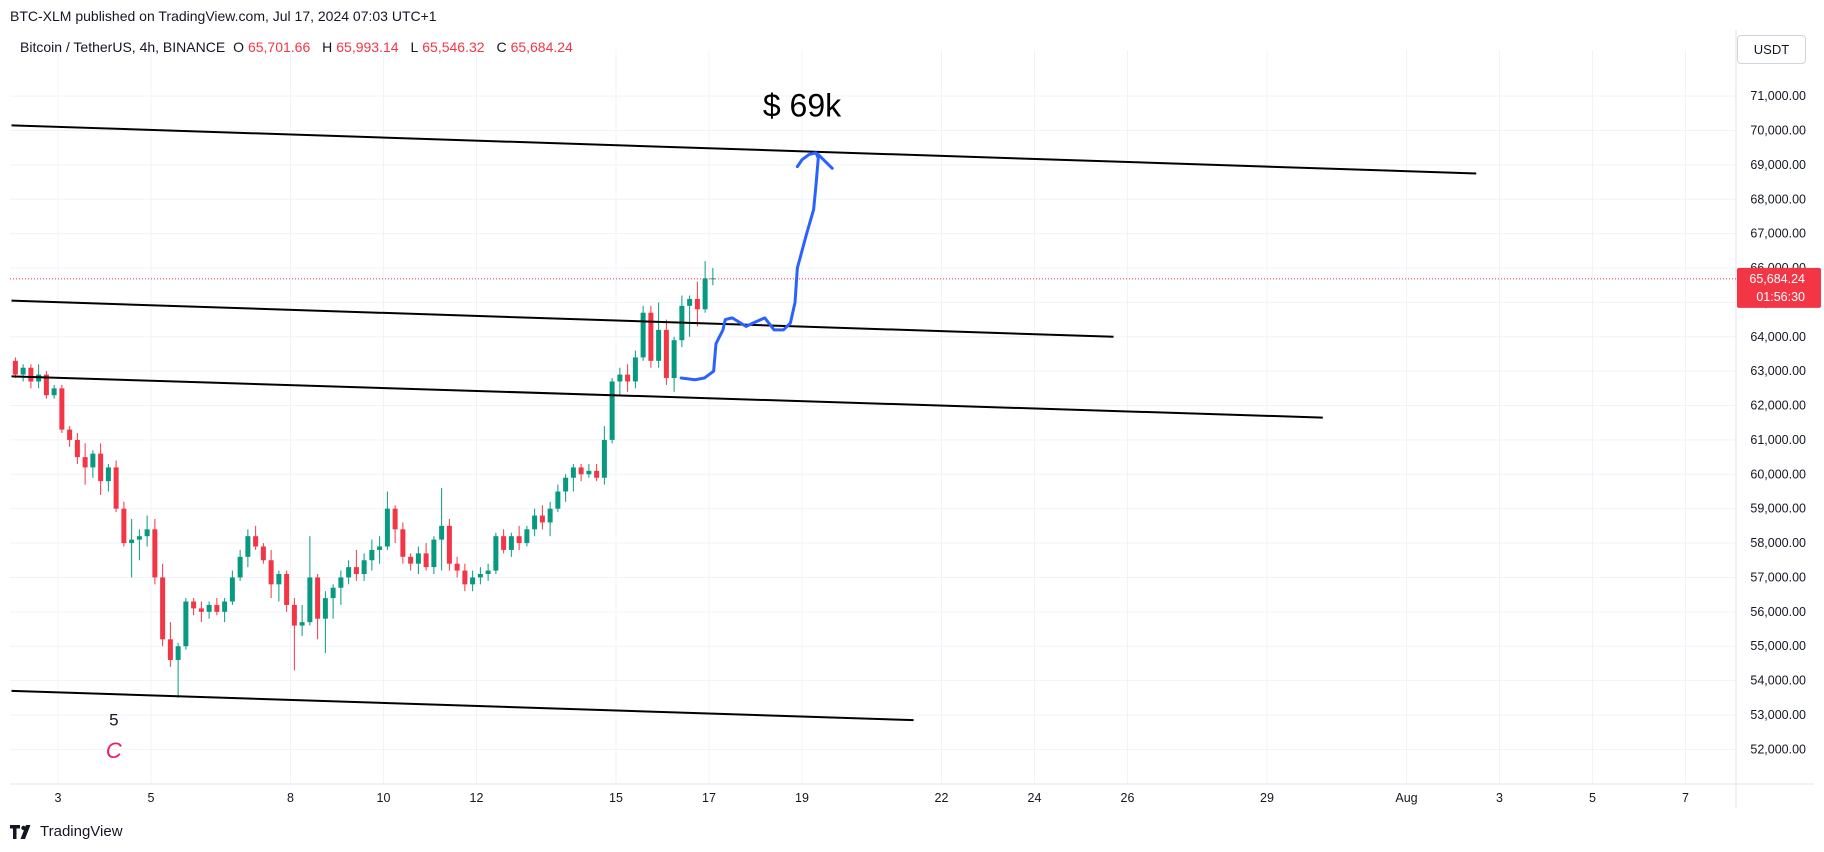  What do you see at coordinates (1778, 337) in the screenshot?
I see `price-tick-label: 64,000.00` at bounding box center [1778, 337].